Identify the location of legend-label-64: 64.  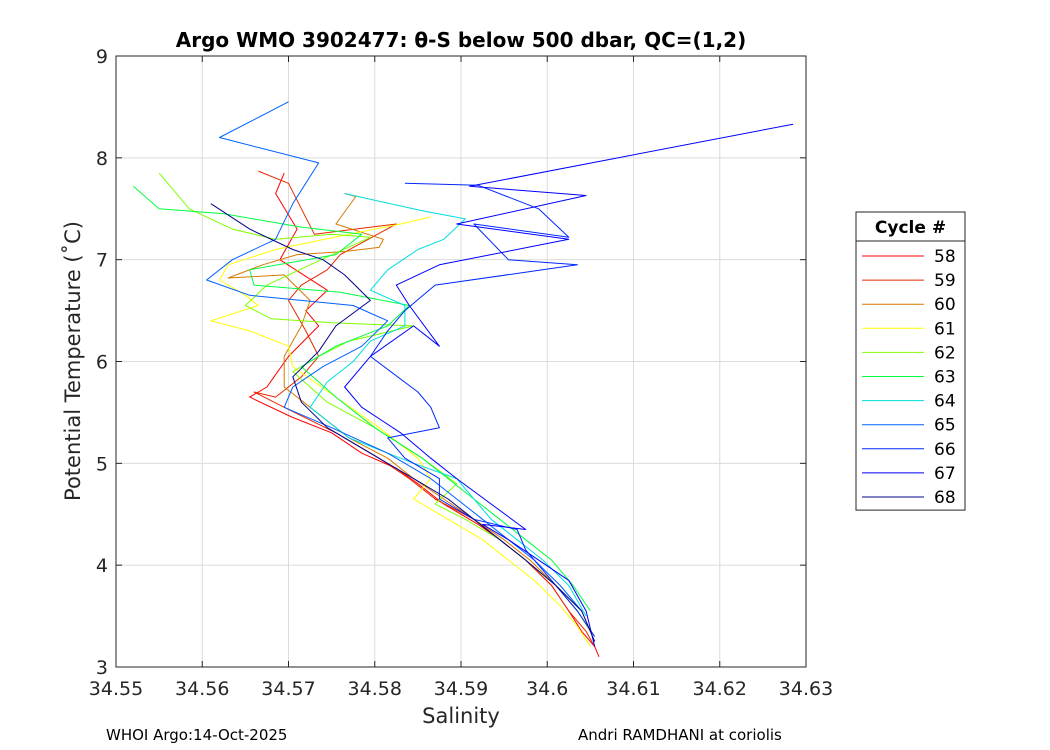
(945, 402).